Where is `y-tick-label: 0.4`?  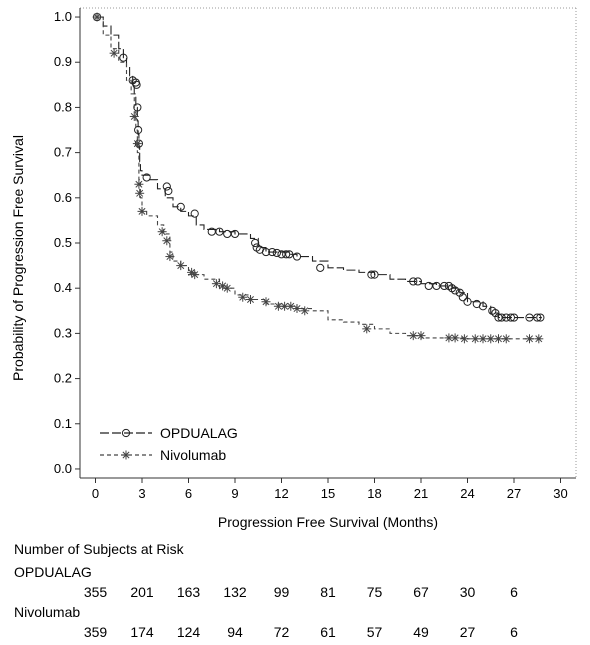 y-tick-label: 0.4 is located at coordinates (63, 287).